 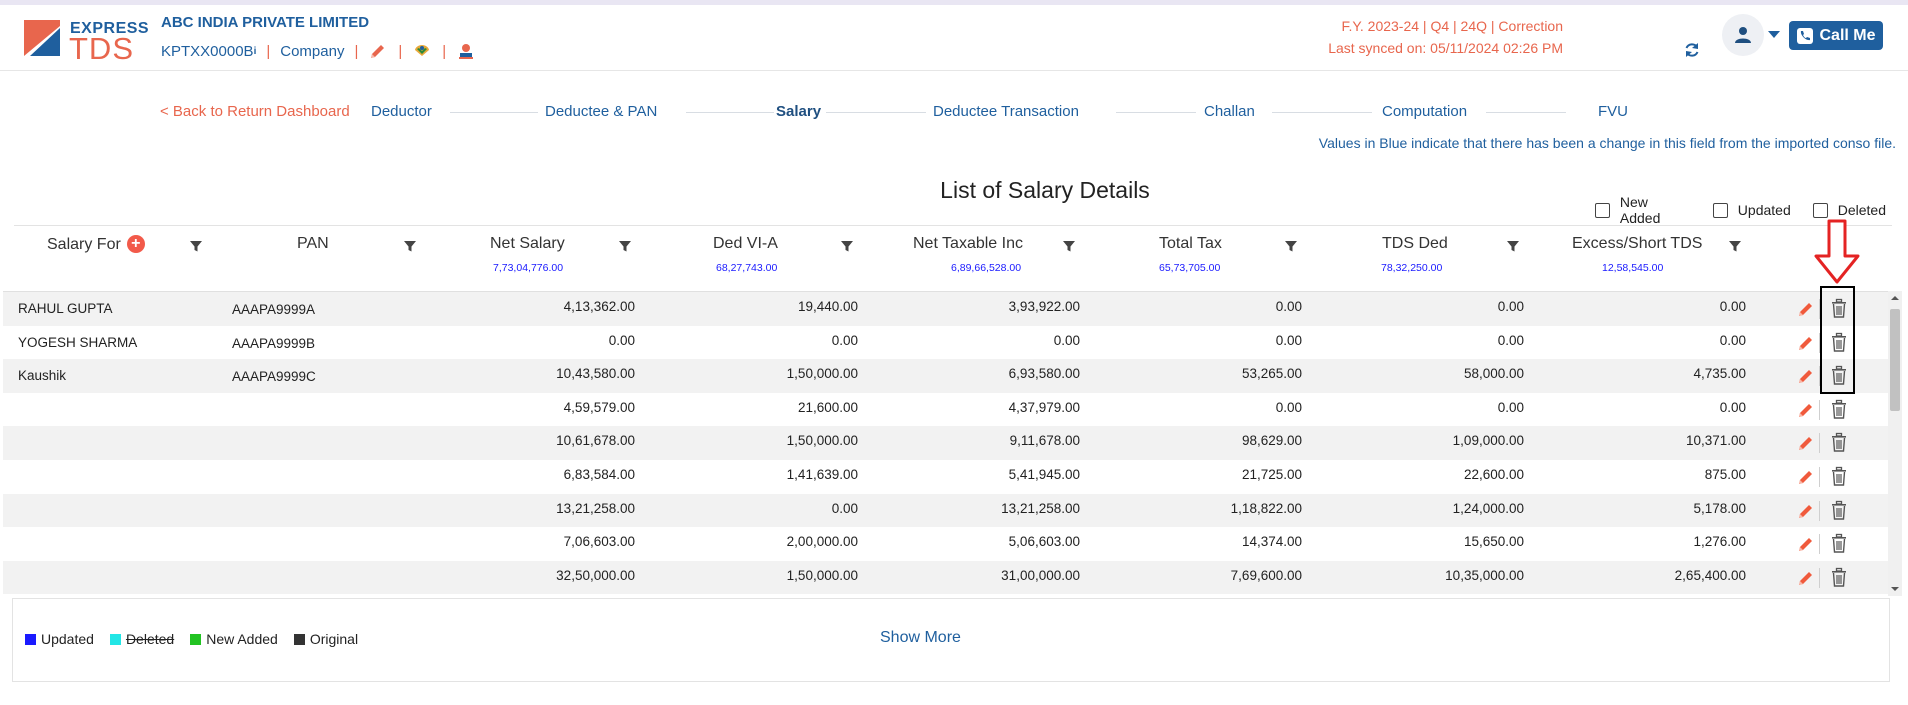 I want to click on total-tax-cell: 14,374.00, so click(x=1271, y=542).